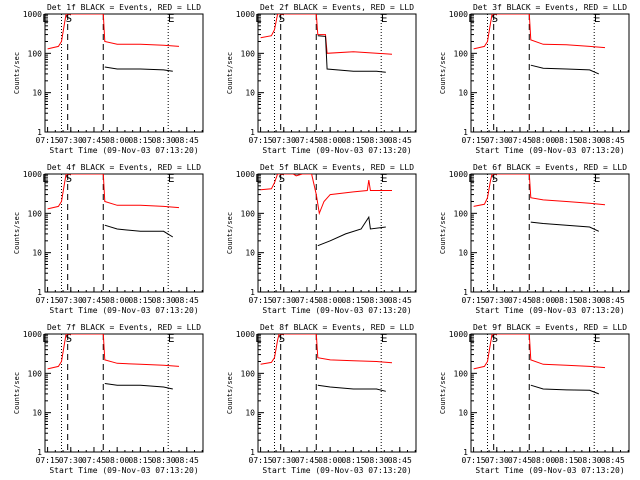  I want to click on panel-title: Det 3f BLACK = Events, RED = LLD, so click(550, 7).